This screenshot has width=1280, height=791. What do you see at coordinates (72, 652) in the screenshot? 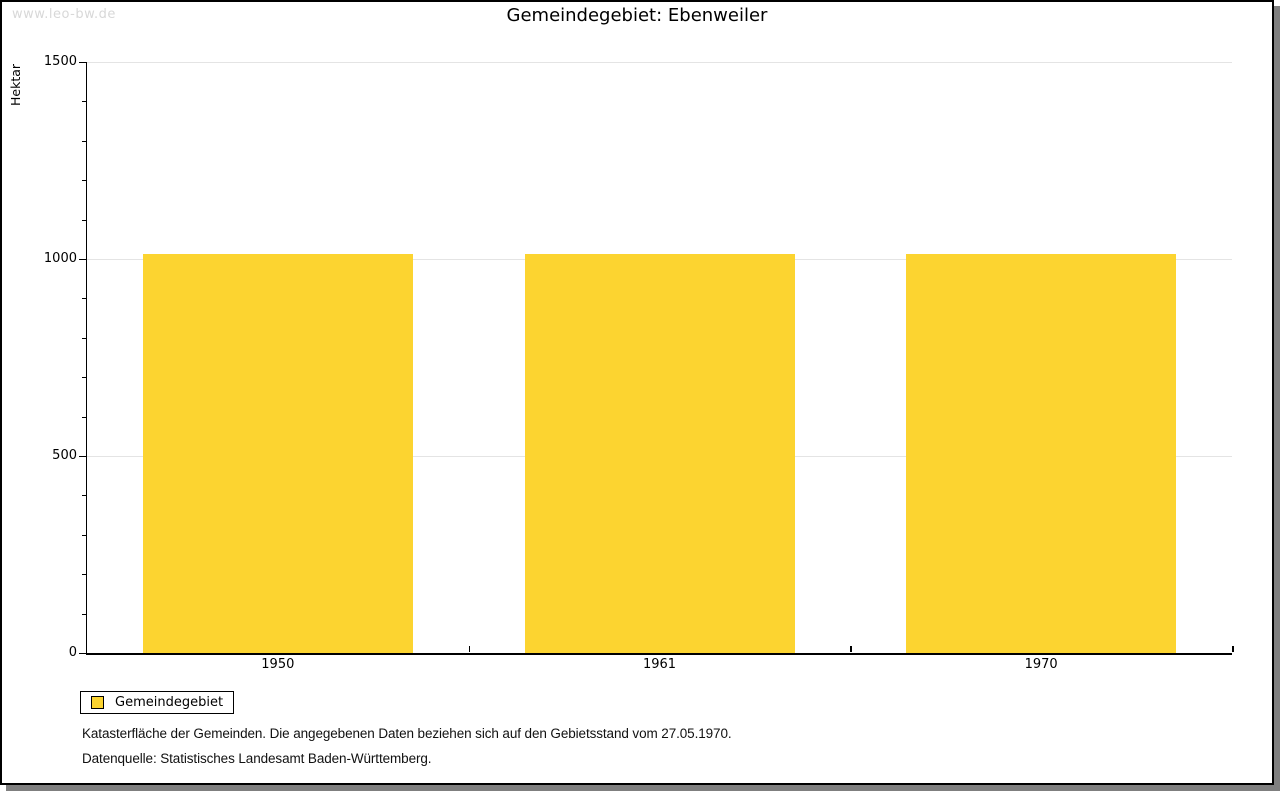
I see `y-tick-label: 0` at bounding box center [72, 652].